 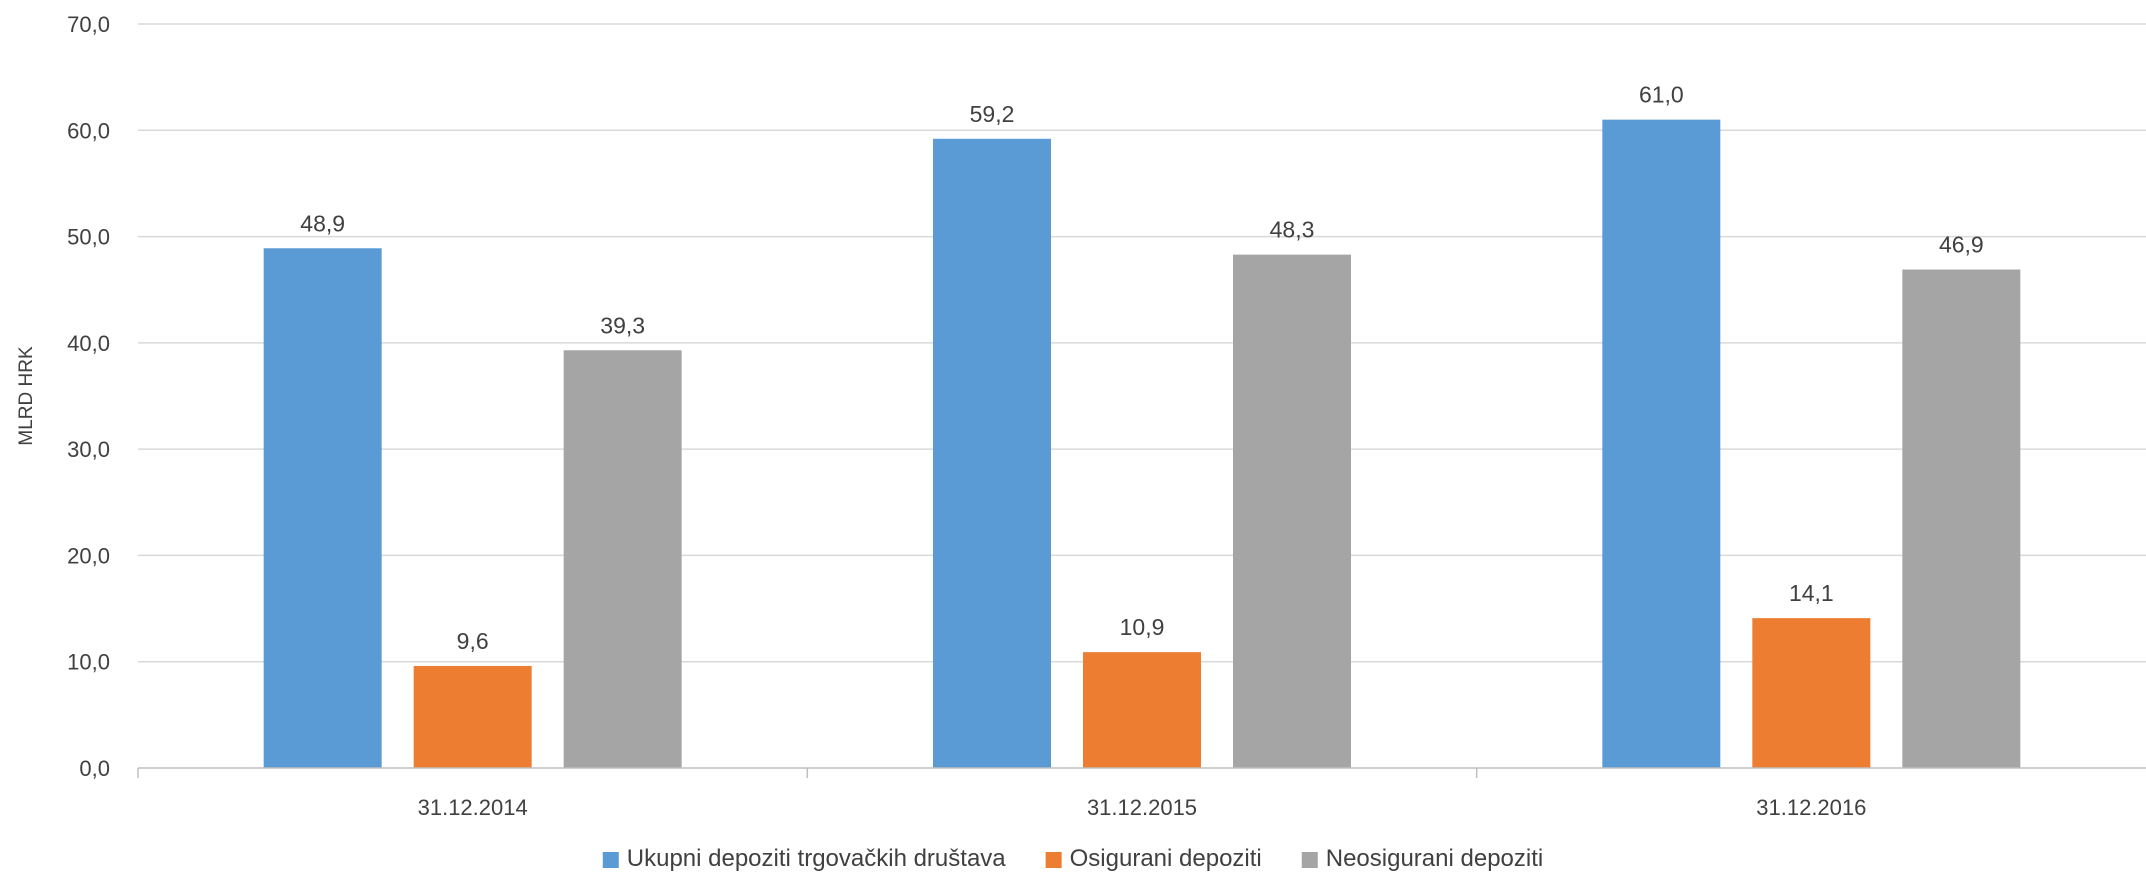 I want to click on data-label: 59,2, so click(x=992, y=114).